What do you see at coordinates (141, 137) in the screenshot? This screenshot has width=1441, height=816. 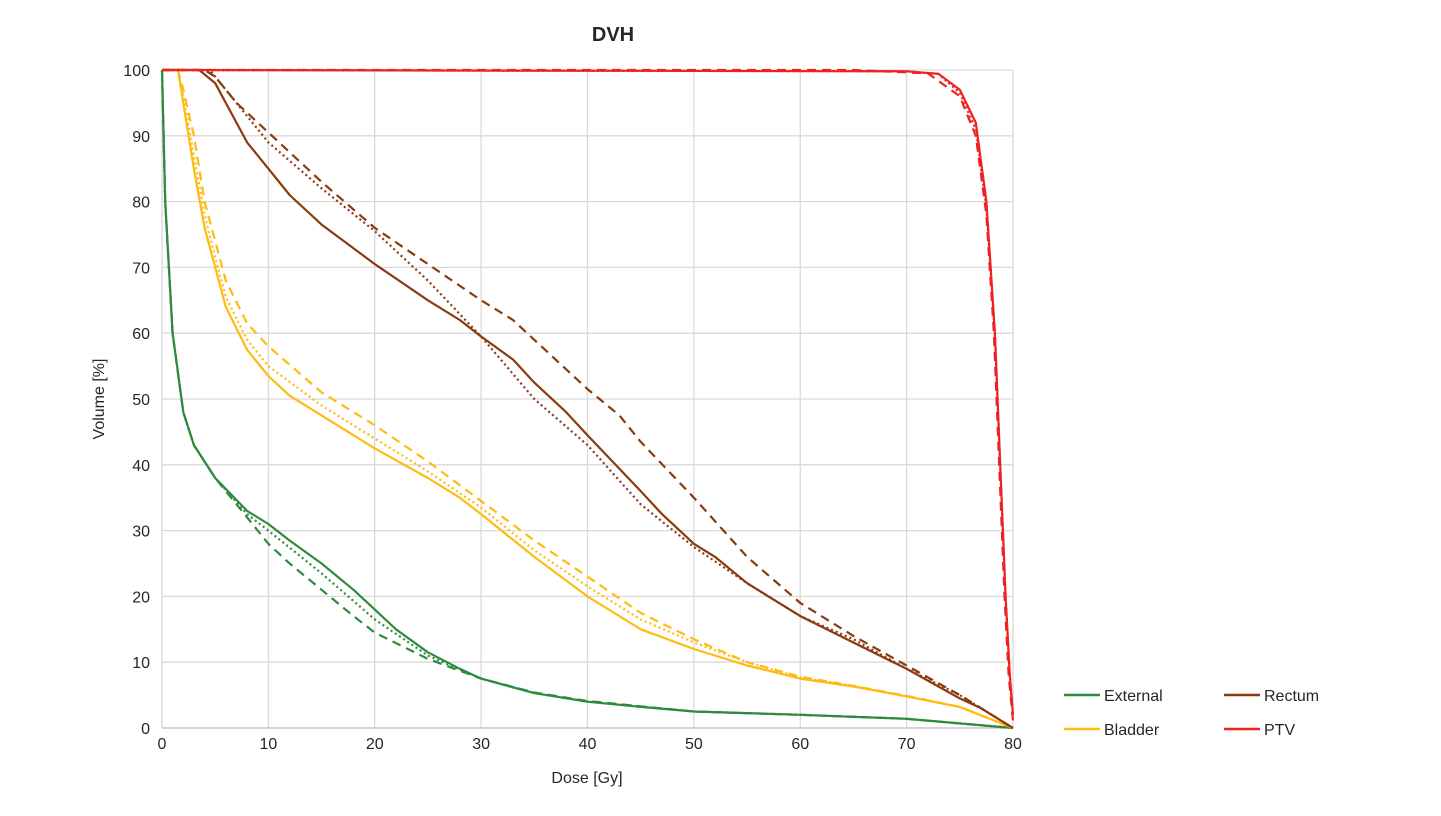 I see `y-tick-label: 90` at bounding box center [141, 137].